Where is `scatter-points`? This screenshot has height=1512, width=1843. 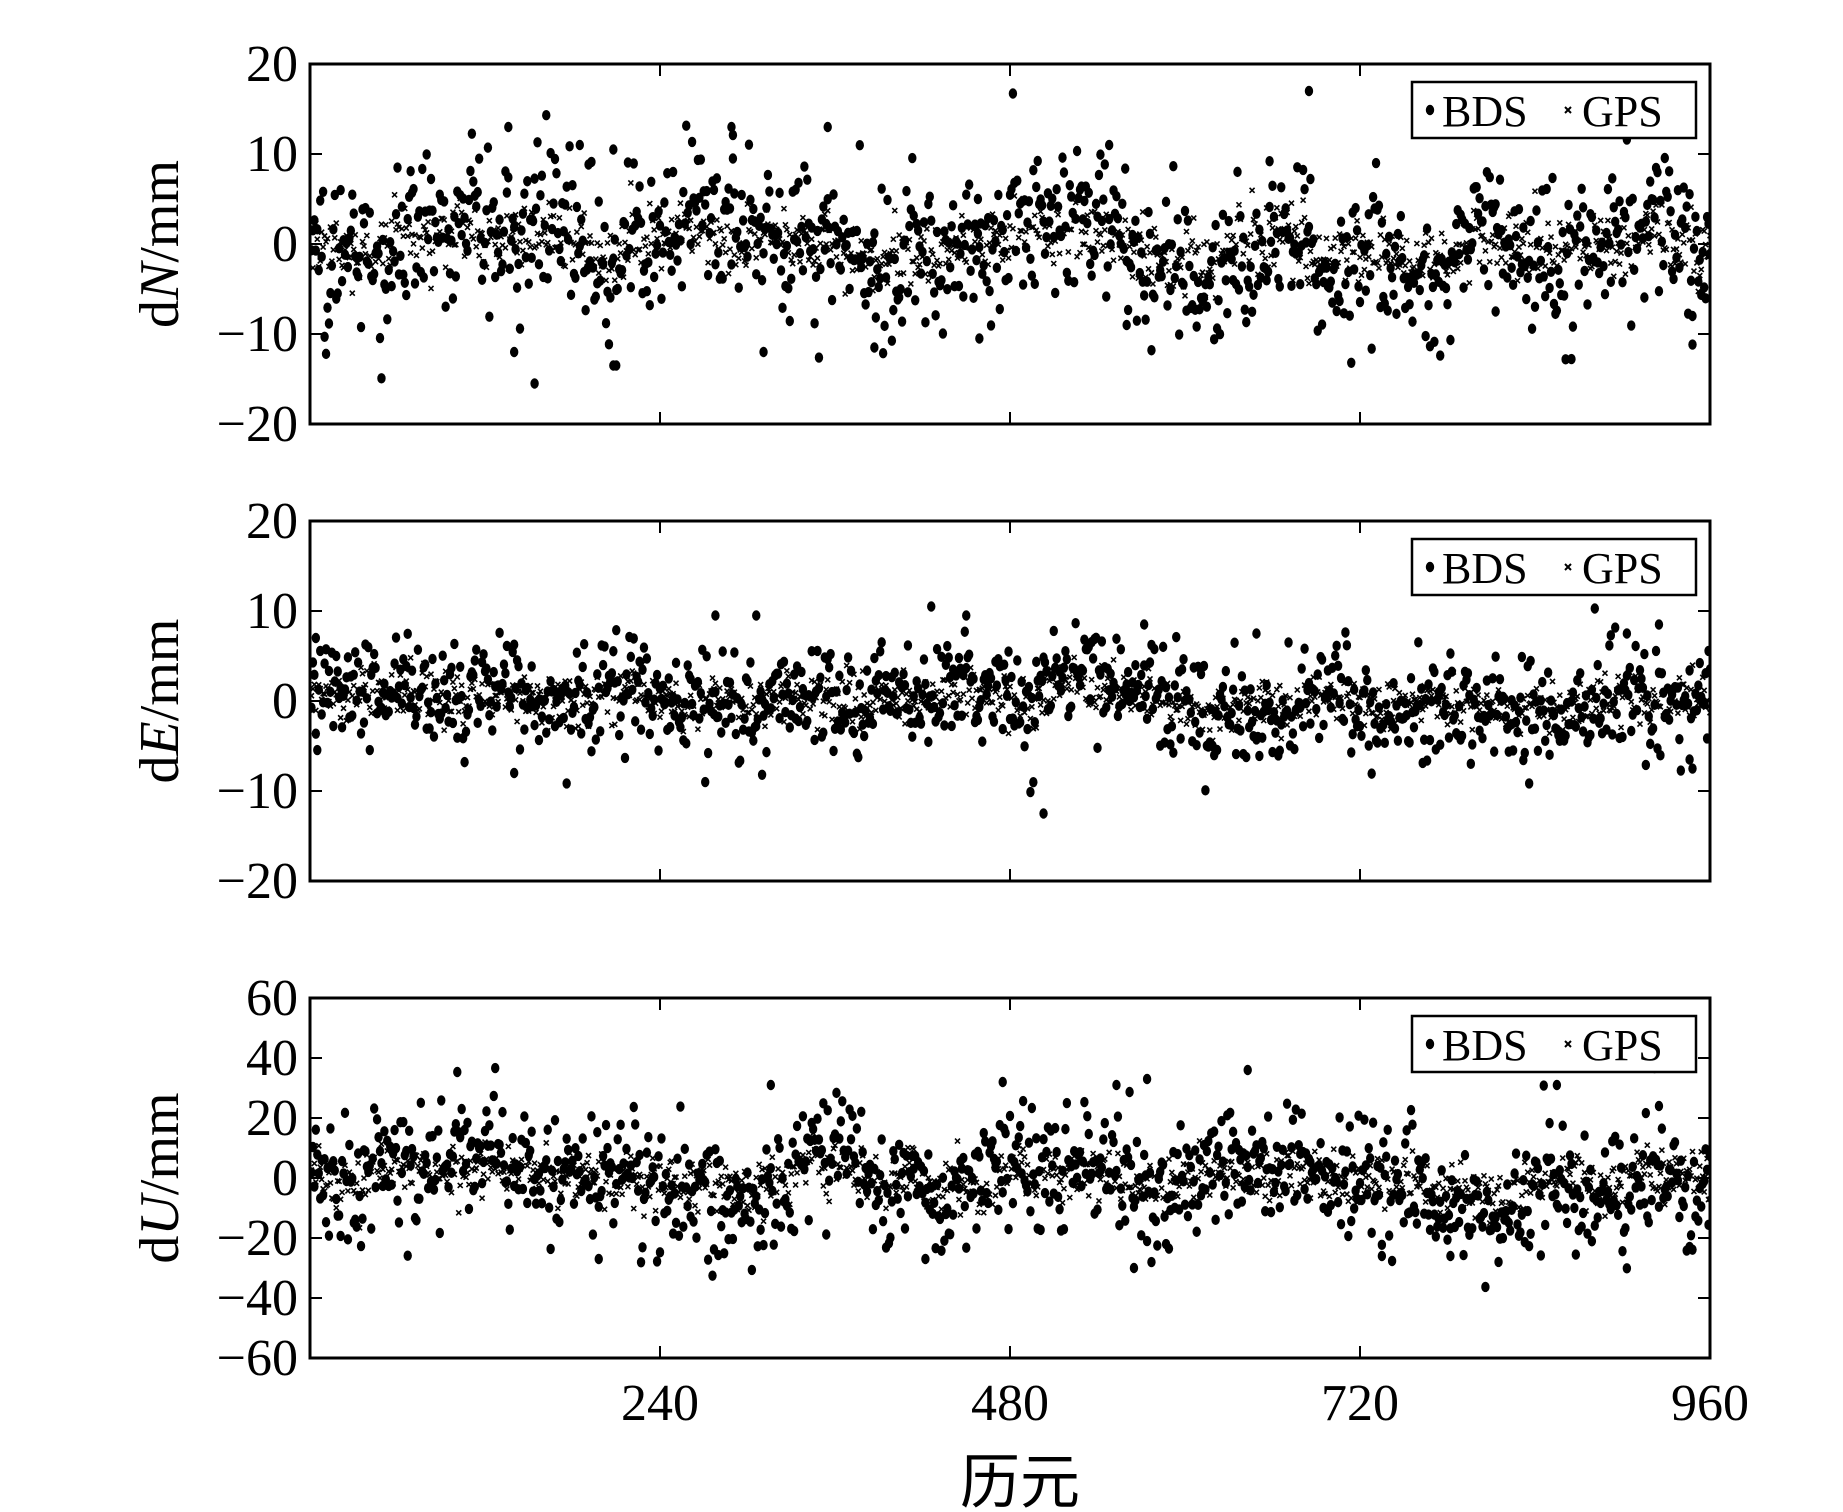 scatter-points is located at coordinates (1010, 1177).